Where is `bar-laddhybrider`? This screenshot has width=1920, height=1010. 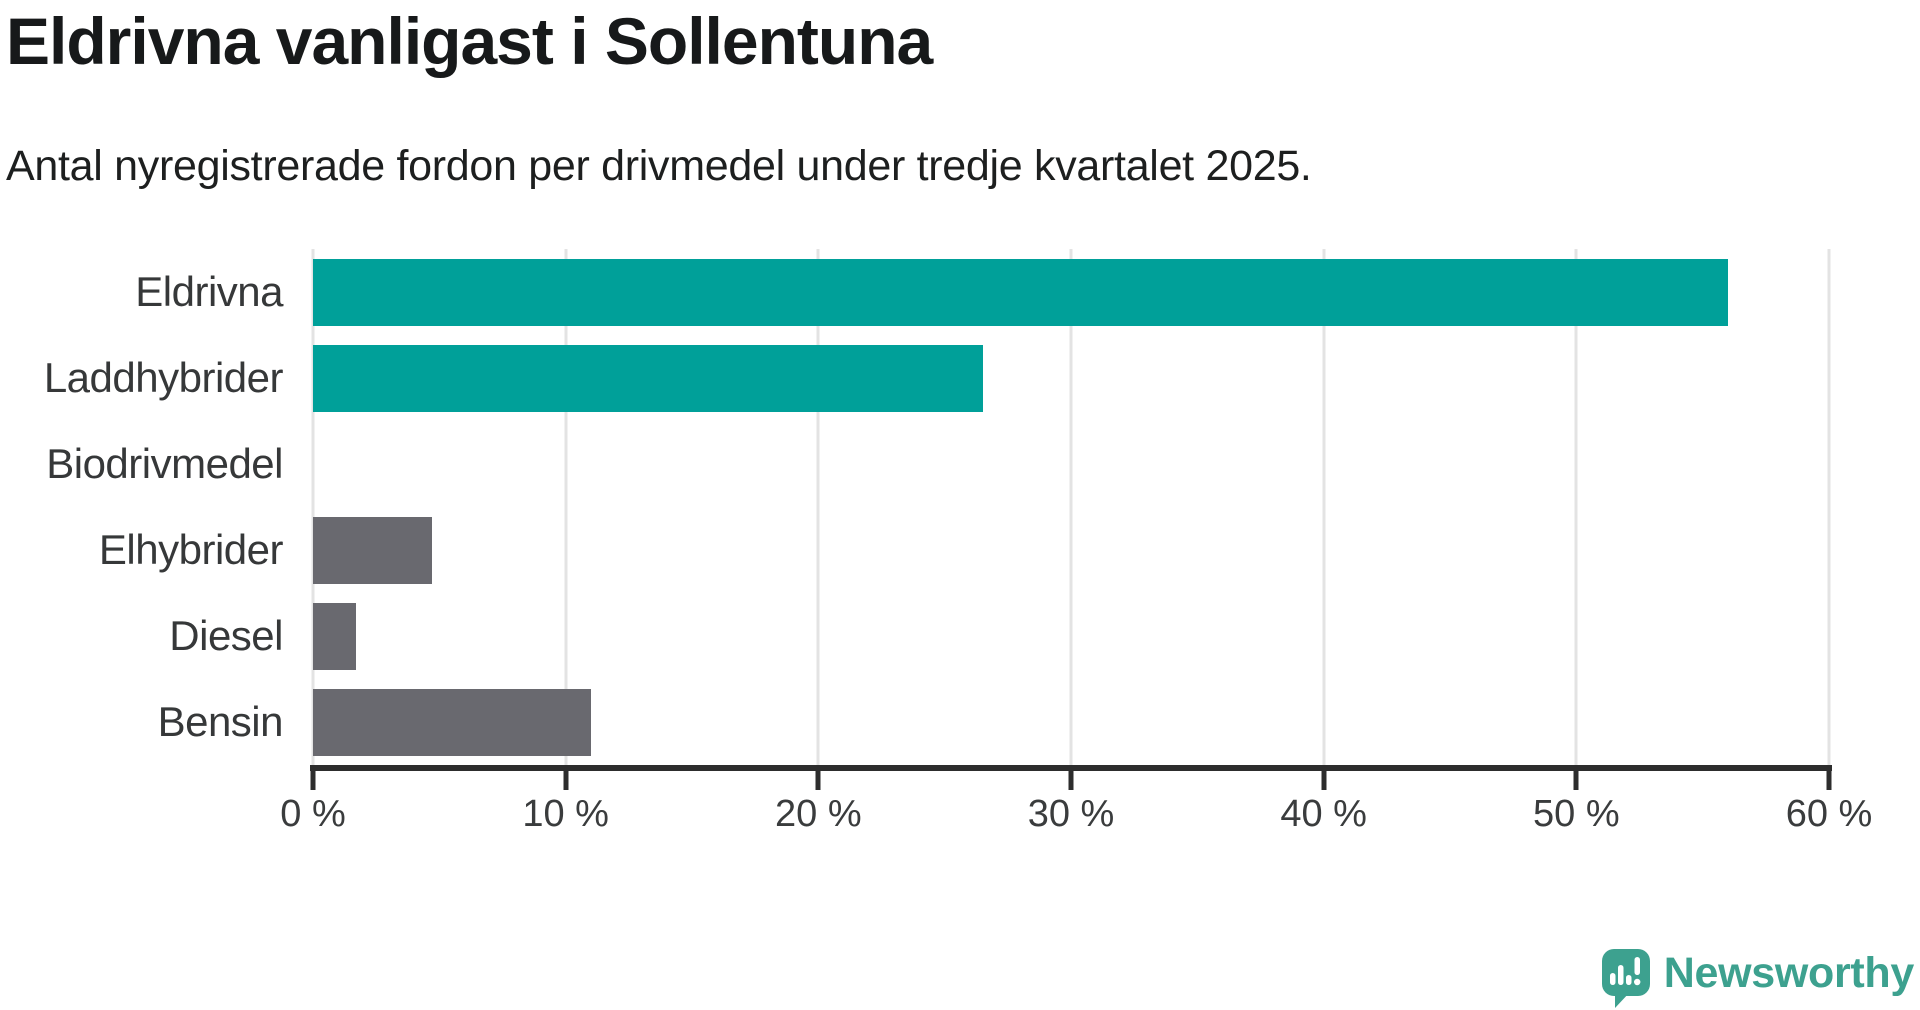
bar-laddhybrider is located at coordinates (648, 378).